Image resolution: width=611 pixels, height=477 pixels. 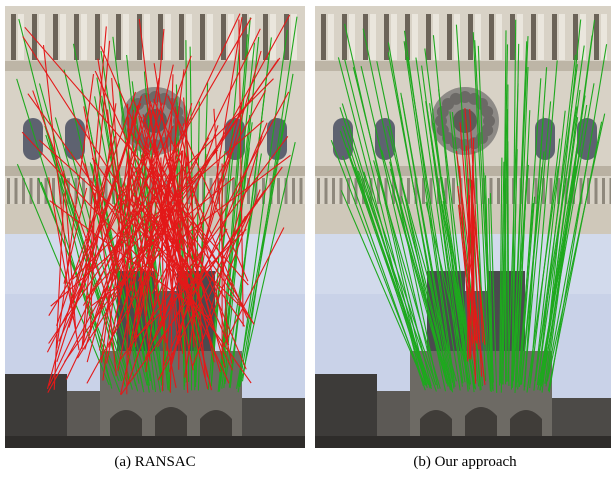 What do you see at coordinates (277, 139) in the screenshot?
I see `lancet-window` at bounding box center [277, 139].